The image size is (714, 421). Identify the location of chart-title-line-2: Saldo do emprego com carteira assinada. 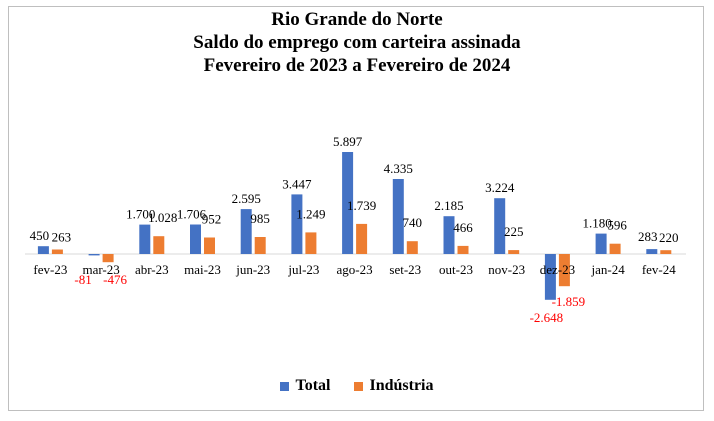
(357, 42).